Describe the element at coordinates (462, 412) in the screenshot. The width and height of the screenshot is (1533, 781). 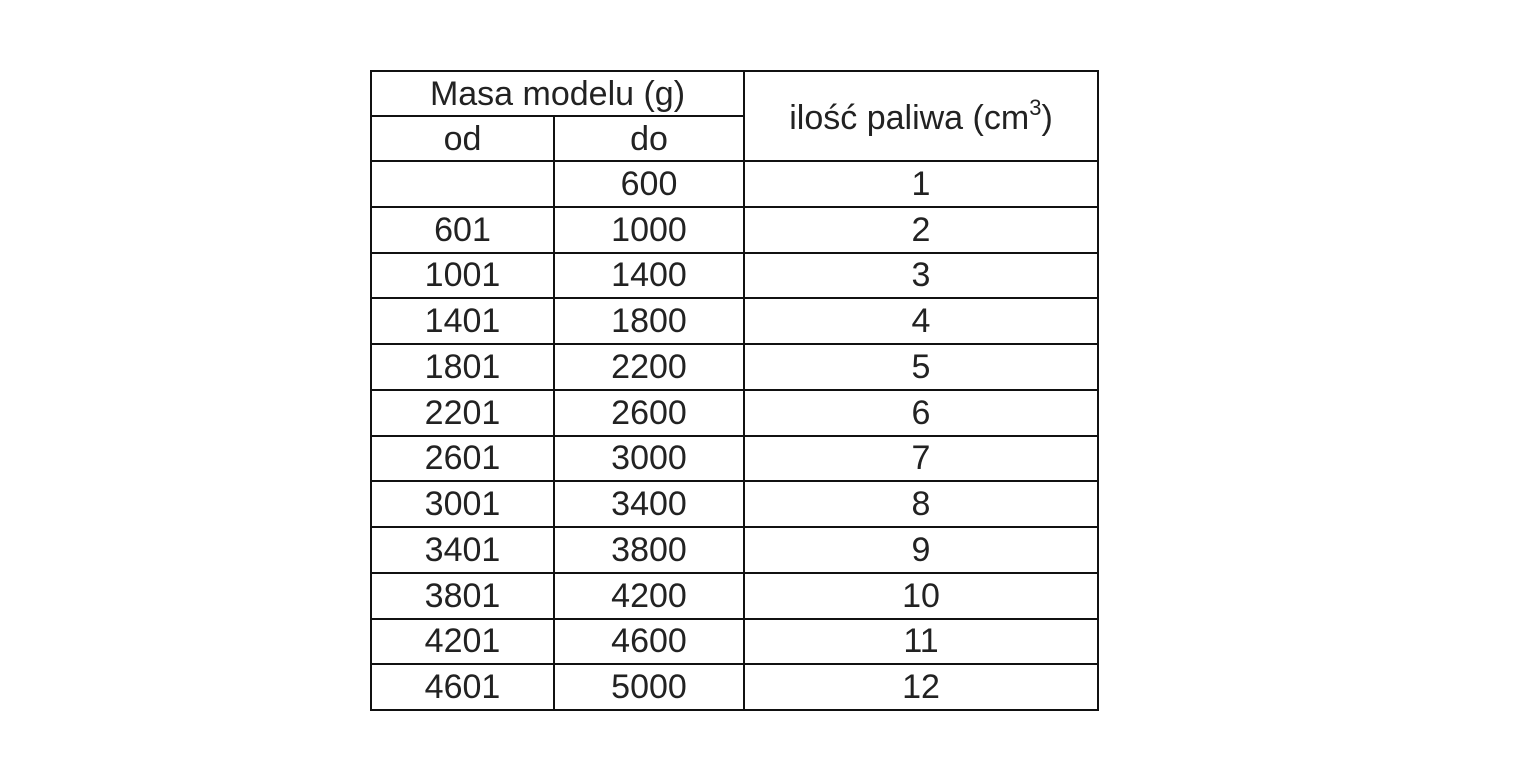
I see `data-cell: 2201` at that location.